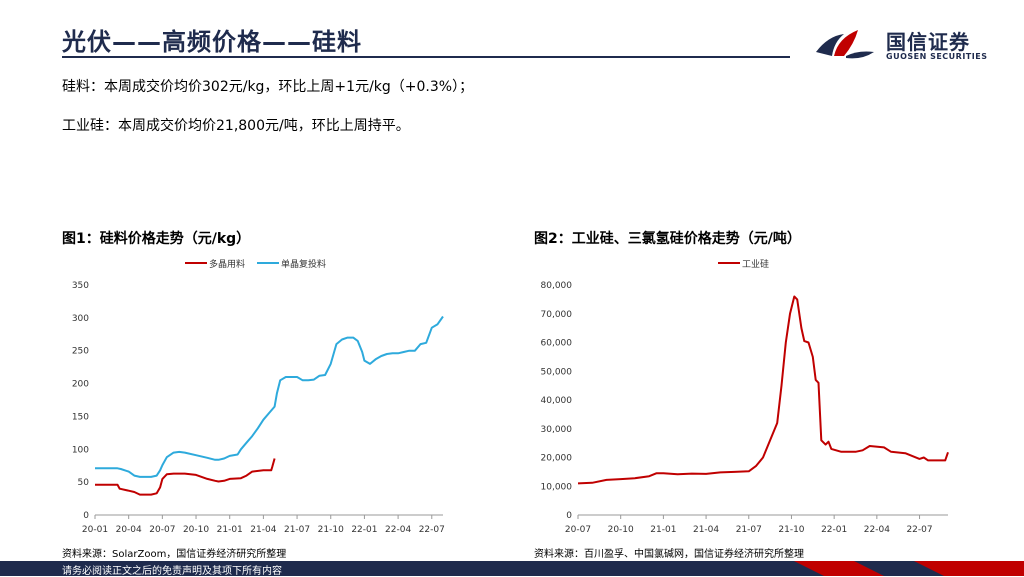  I want to click on chart1-series, so click(269, 405).